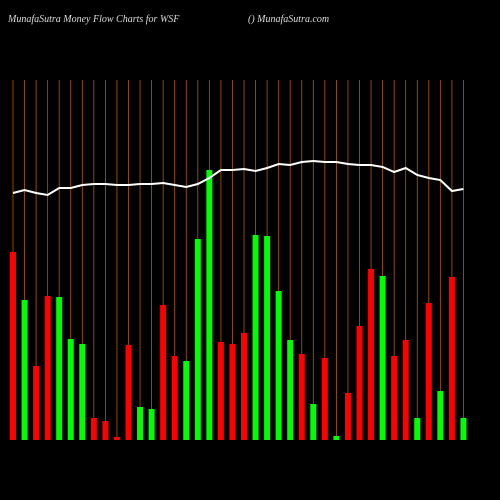  Describe the element at coordinates (238, 178) in the screenshot. I see `money-flow-line` at that location.